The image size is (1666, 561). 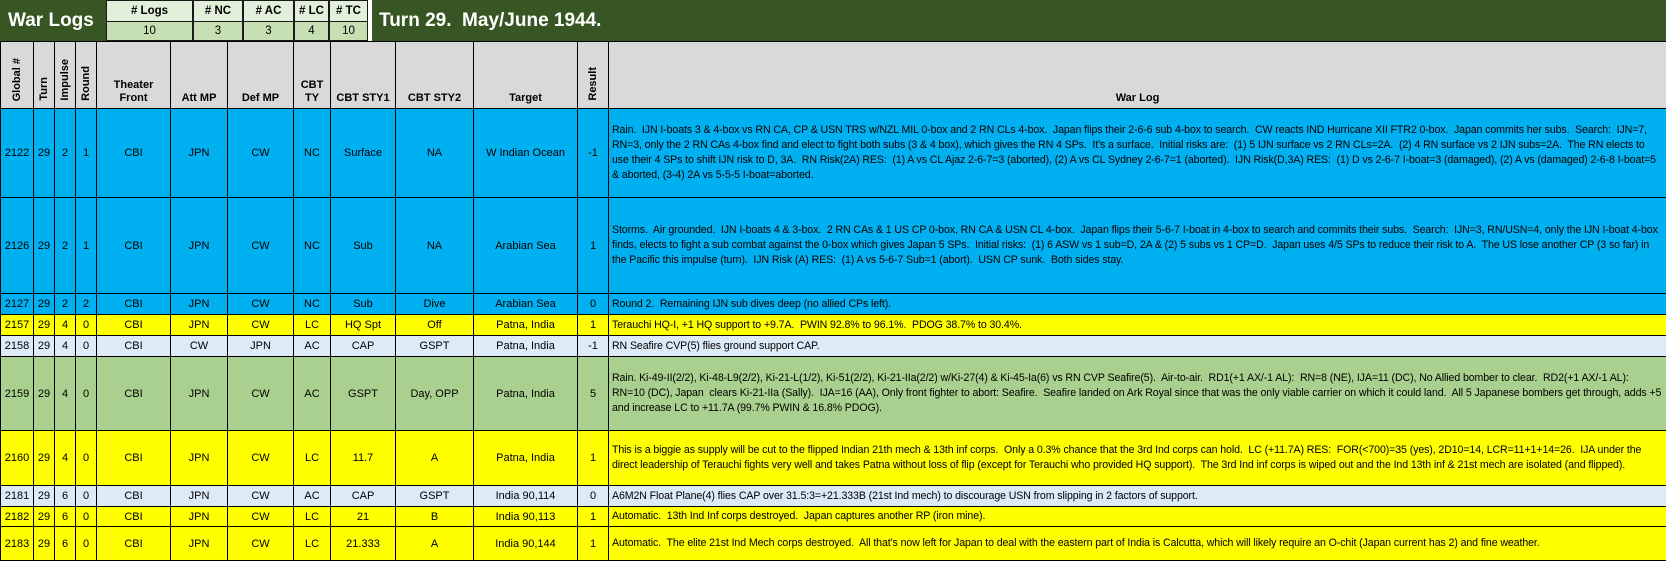 What do you see at coordinates (86, 304) in the screenshot?
I see `cell-round: 2` at bounding box center [86, 304].